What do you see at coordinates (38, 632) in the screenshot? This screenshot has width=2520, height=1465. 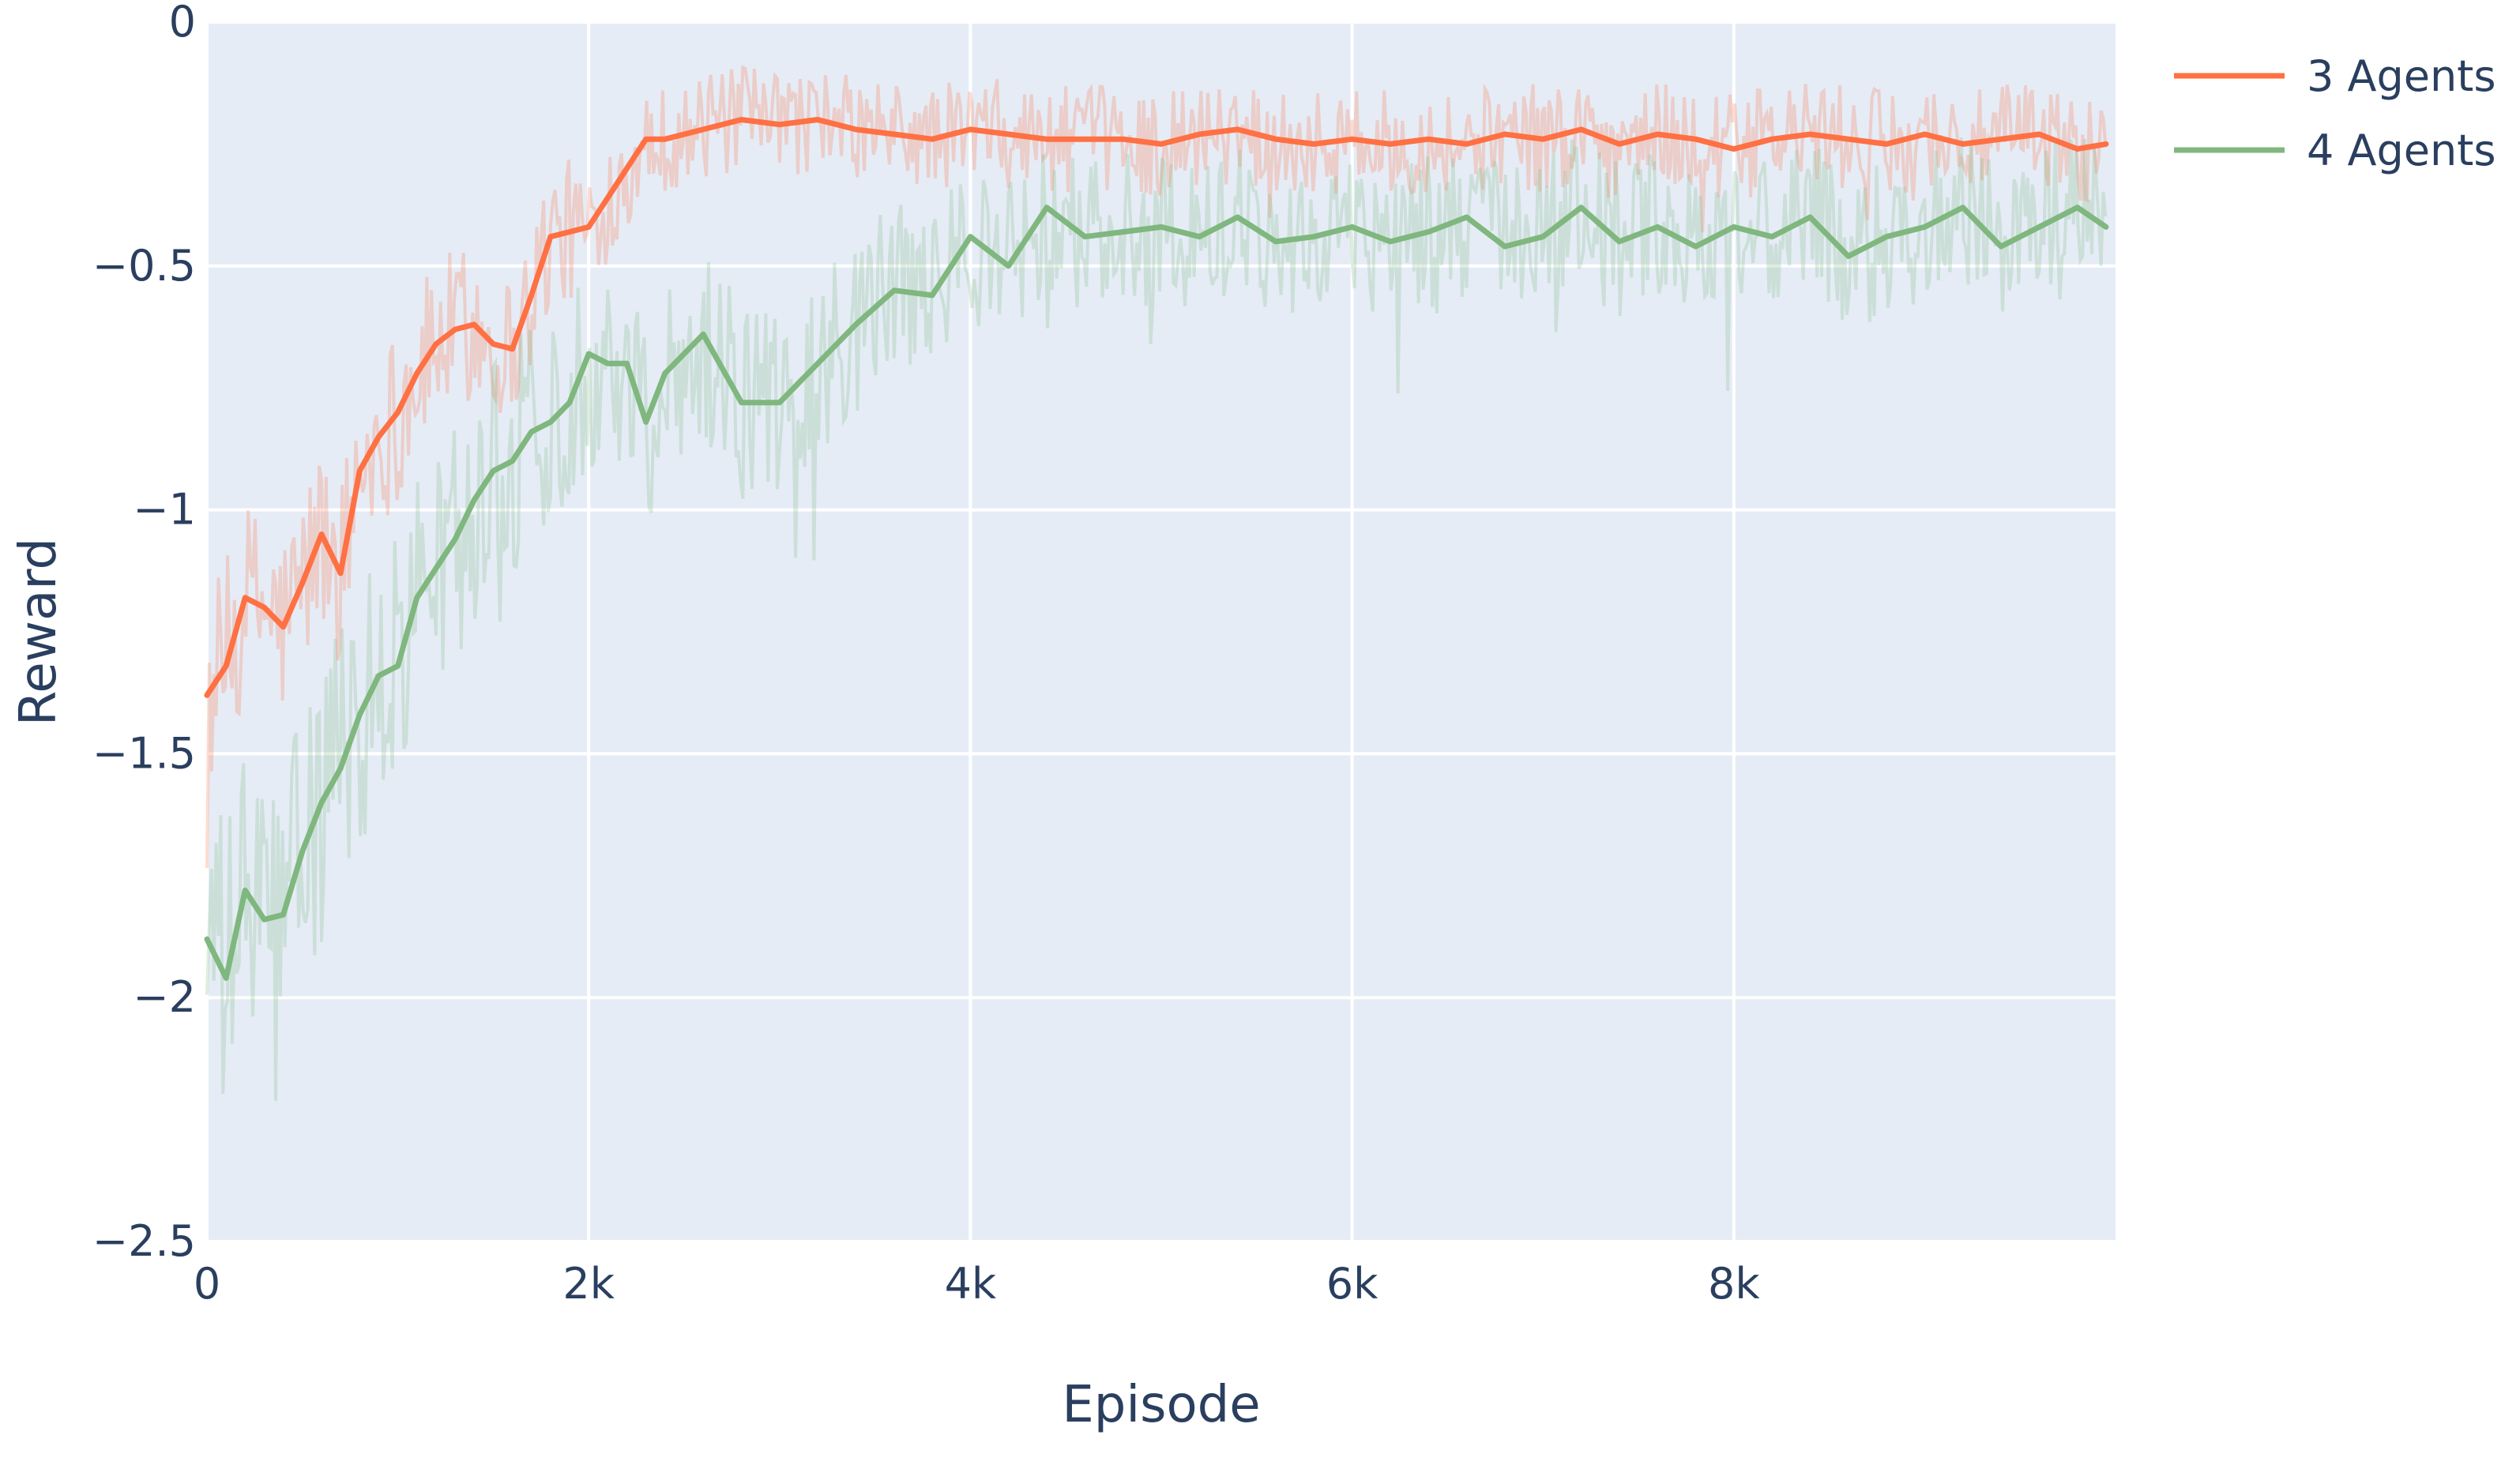 I see `y-axis-title: Reward` at bounding box center [38, 632].